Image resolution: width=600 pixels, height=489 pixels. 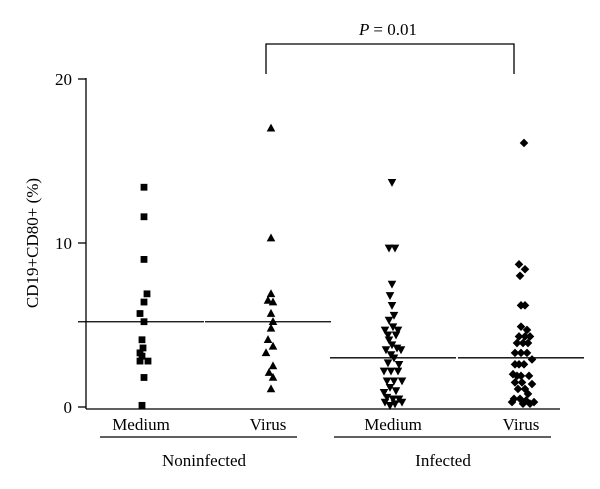 I want to click on group-label-infected: Infected, so click(x=443, y=460).